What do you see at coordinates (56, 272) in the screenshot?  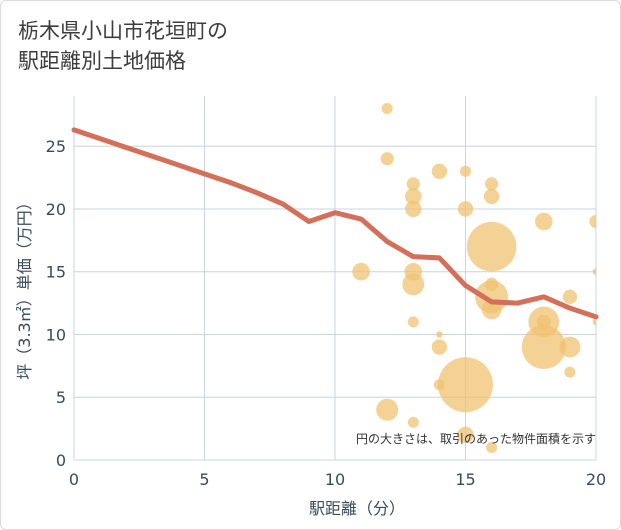 I see `y-tick-label: 15` at bounding box center [56, 272].